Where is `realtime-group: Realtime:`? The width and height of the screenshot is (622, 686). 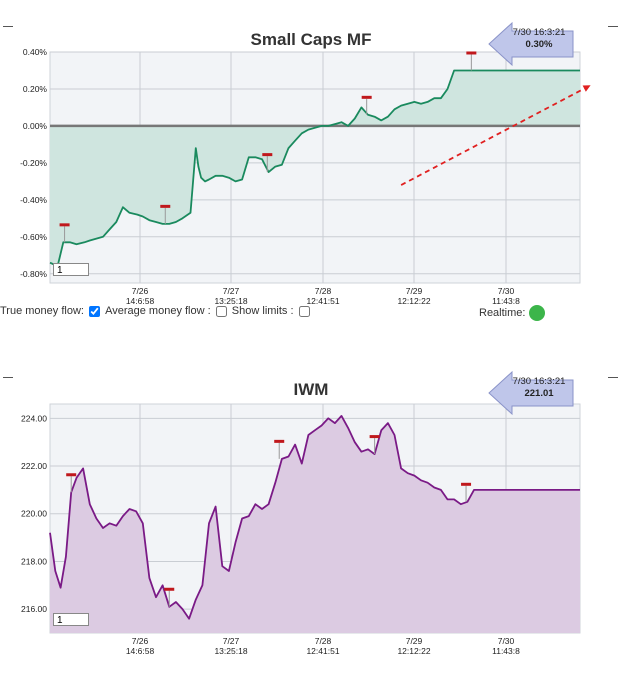 realtime-group: Realtime: is located at coordinates (512, 313).